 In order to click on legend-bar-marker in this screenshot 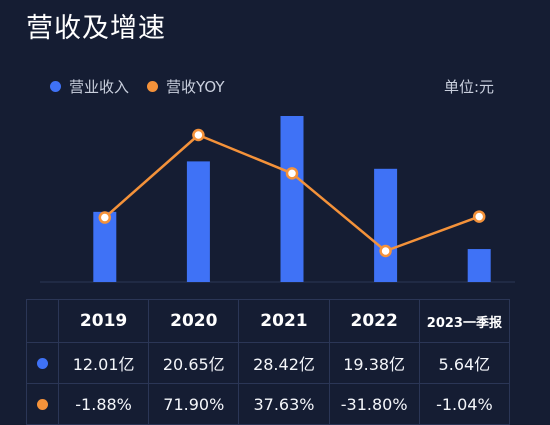, I will do `click(55, 86)`.